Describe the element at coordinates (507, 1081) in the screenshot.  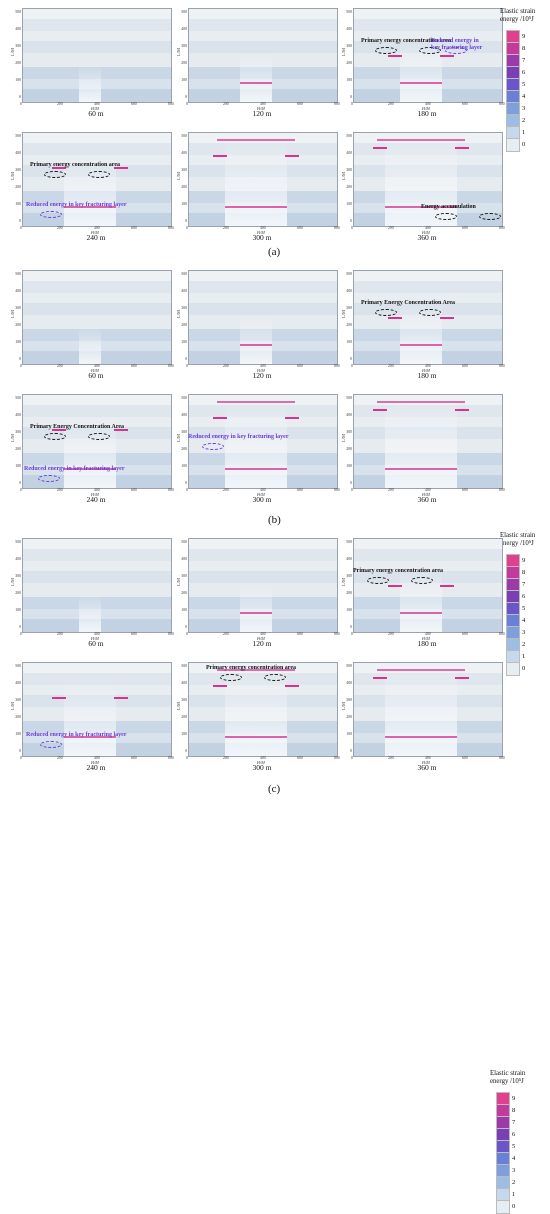
I see `legend-title-unit: energy /10⁵J` at that location.